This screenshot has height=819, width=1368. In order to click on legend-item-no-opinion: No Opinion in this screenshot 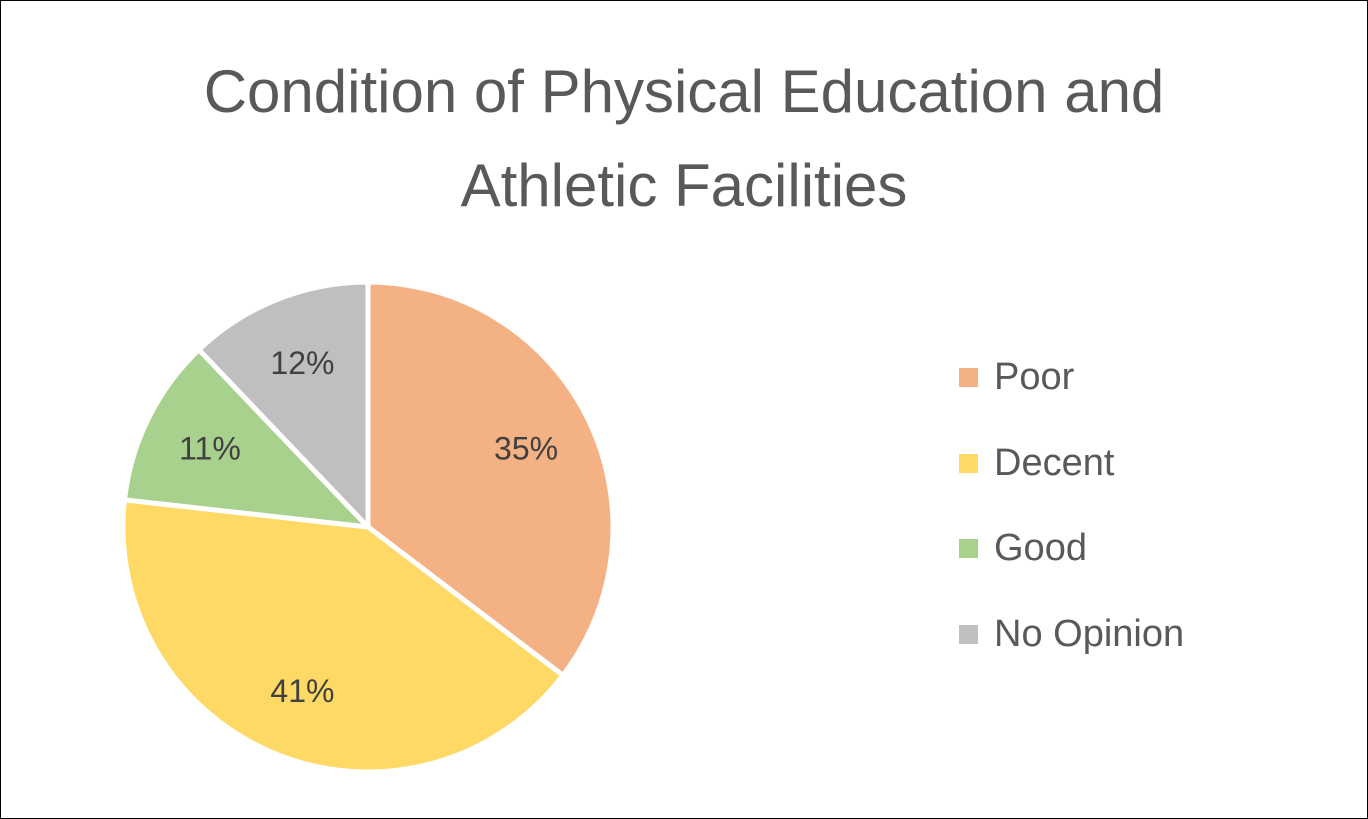, I will do `click(1071, 634)`.